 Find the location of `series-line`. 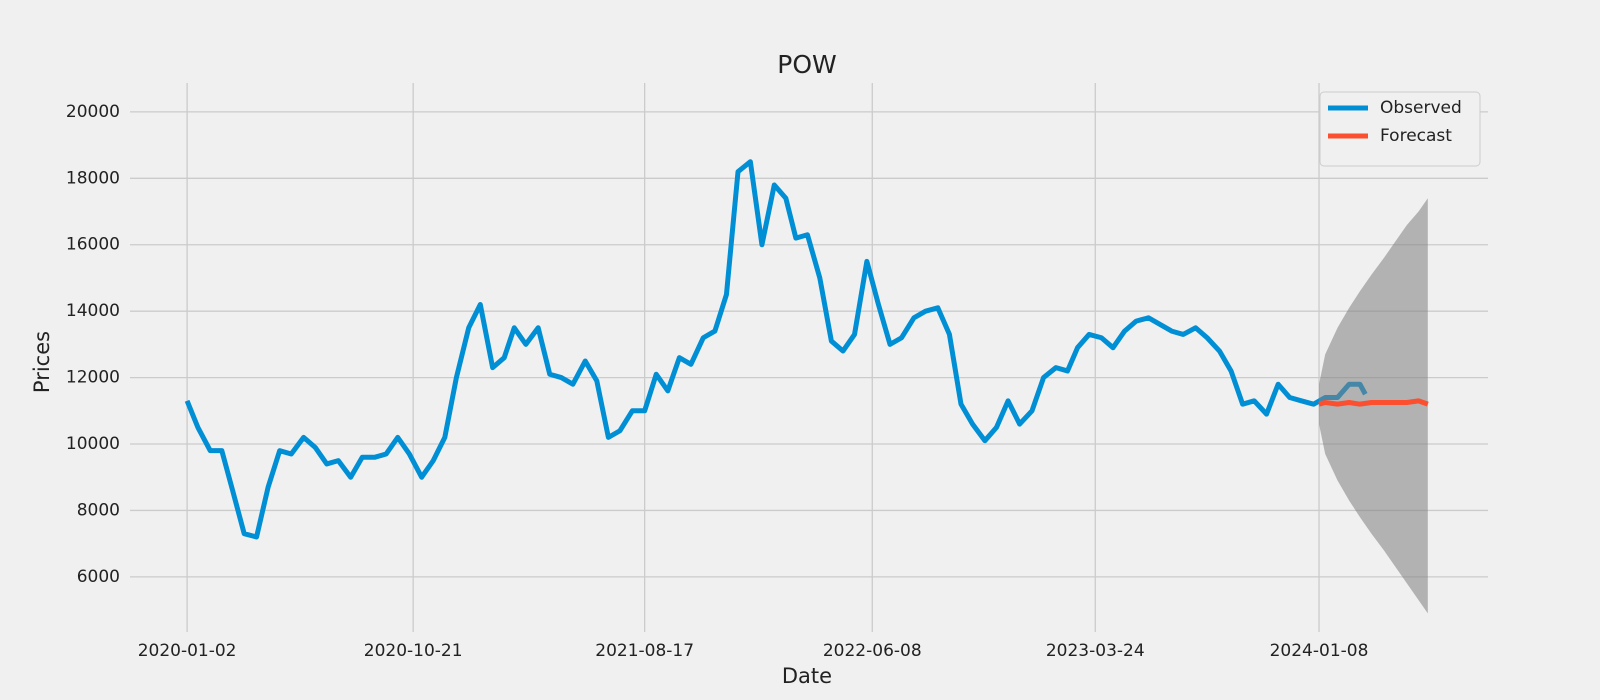

series-line is located at coordinates (1373, 402).